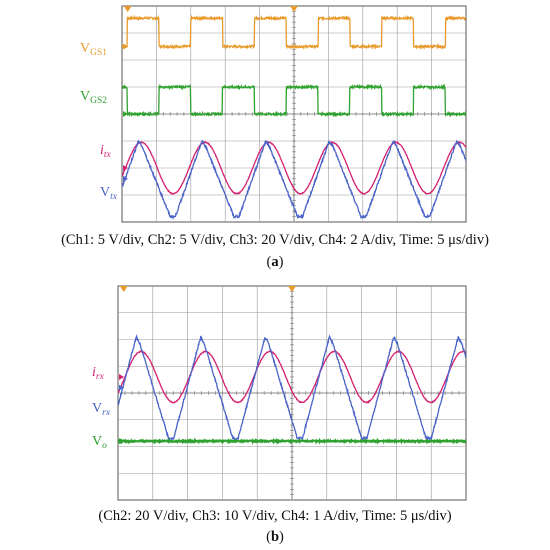  I want to click on trace-VGS1, so click(294, 32).